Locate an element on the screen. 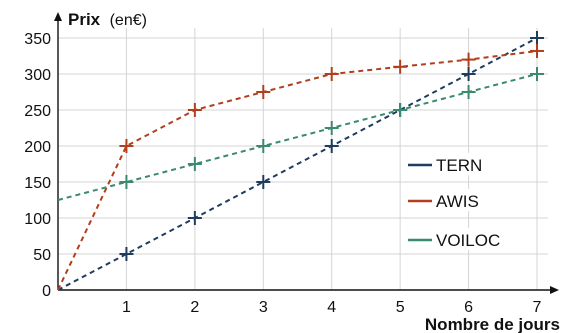  x-tick-label: 2 is located at coordinates (194, 307).